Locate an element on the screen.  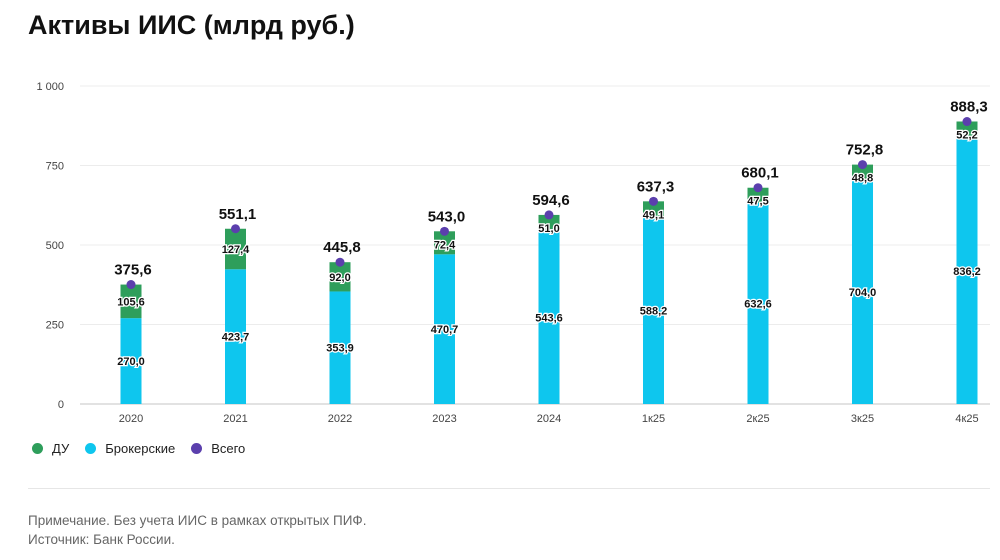
label-brokerage: 632,6 is located at coordinates (758, 304).